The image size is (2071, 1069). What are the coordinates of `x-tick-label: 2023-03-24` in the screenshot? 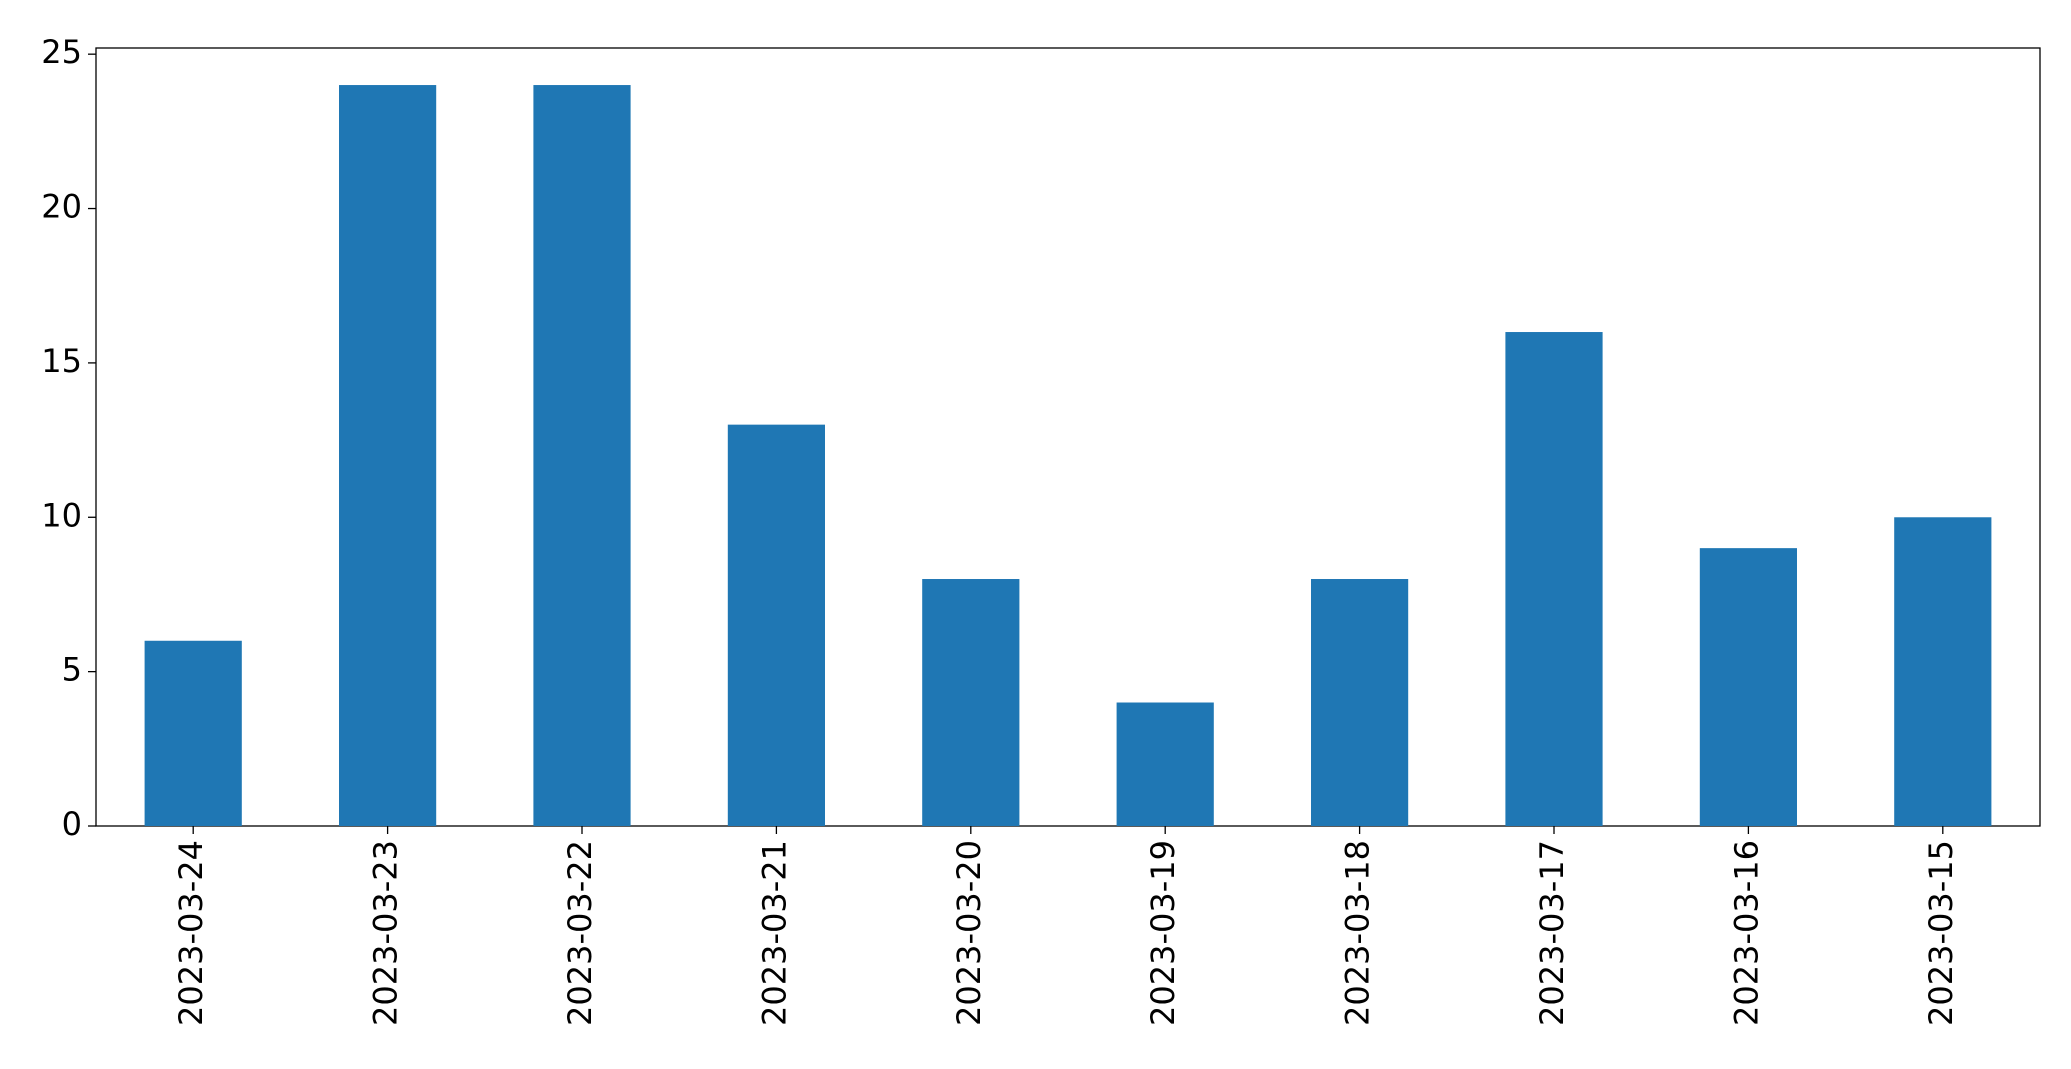 It's located at (191, 933).